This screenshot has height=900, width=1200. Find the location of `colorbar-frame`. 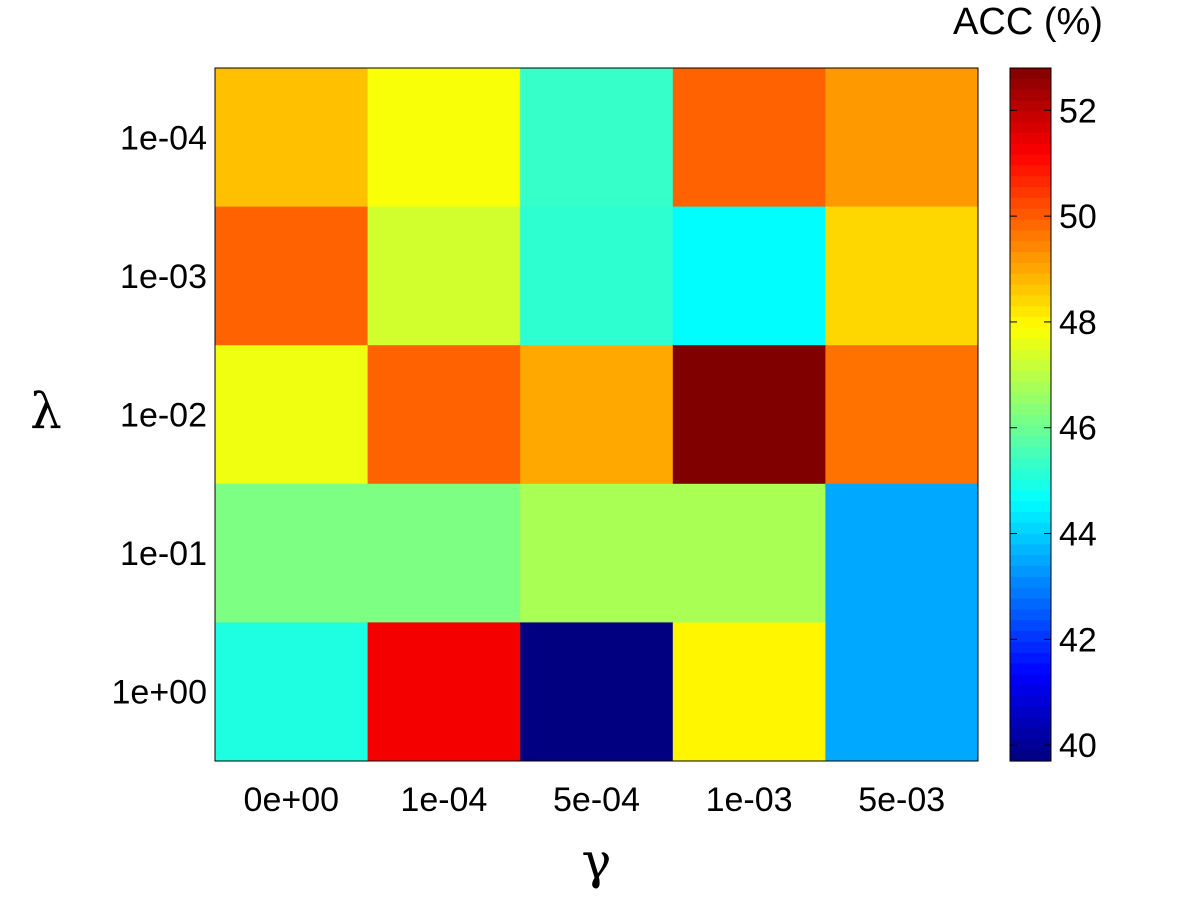

colorbar-frame is located at coordinates (1030, 414).